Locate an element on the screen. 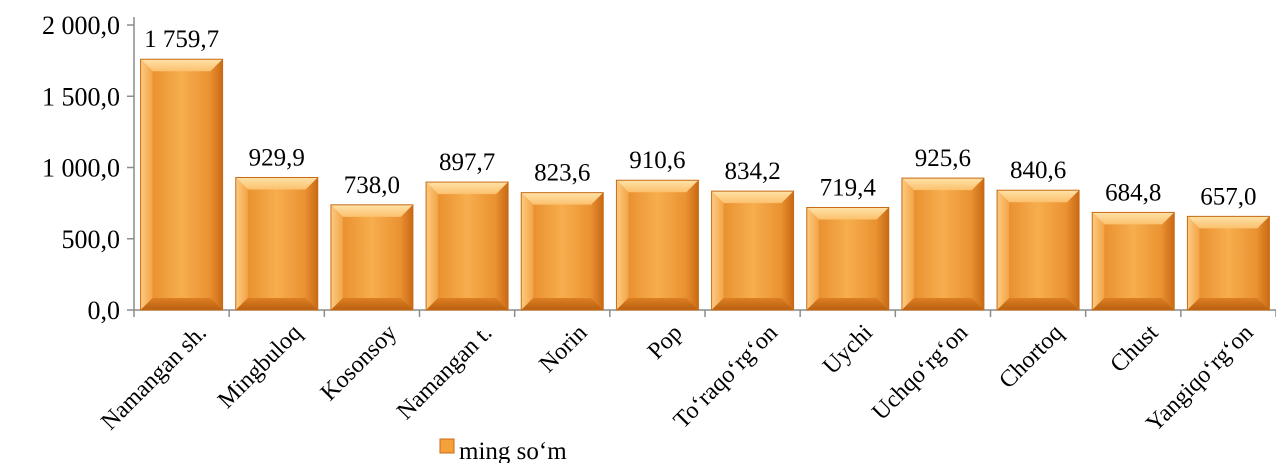 This screenshot has height=463, width=1276. y-tick-label: 2 000,0 is located at coordinates (81, 25).